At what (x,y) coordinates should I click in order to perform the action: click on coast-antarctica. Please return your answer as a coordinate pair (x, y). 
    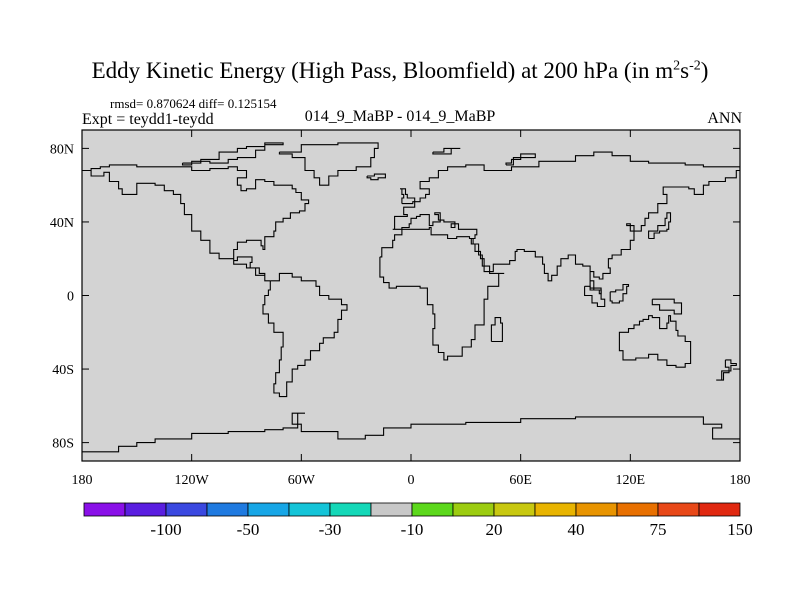
    Looking at the image, I should click on (411, 432).